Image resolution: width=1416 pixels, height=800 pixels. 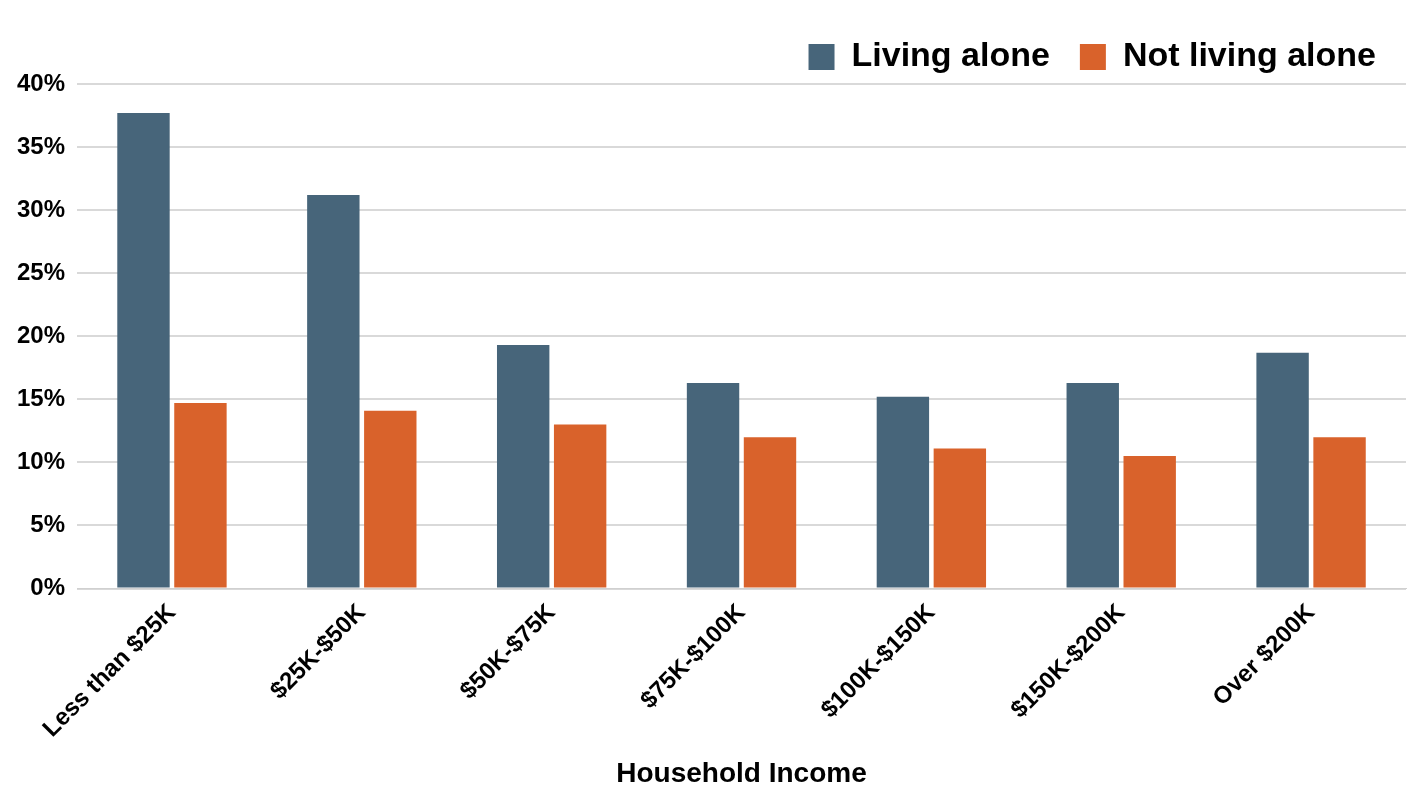 What do you see at coordinates (41, 271) in the screenshot?
I see `y-tick-label: 25%` at bounding box center [41, 271].